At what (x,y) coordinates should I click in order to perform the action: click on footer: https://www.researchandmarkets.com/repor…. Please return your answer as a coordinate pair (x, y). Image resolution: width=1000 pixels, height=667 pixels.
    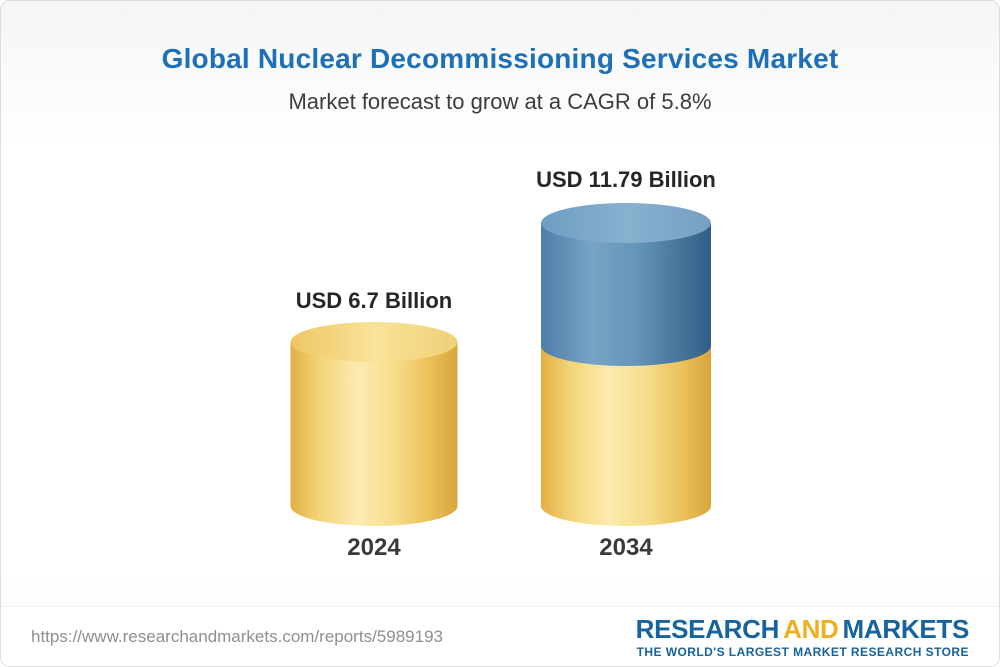
    Looking at the image, I should click on (500, 636).